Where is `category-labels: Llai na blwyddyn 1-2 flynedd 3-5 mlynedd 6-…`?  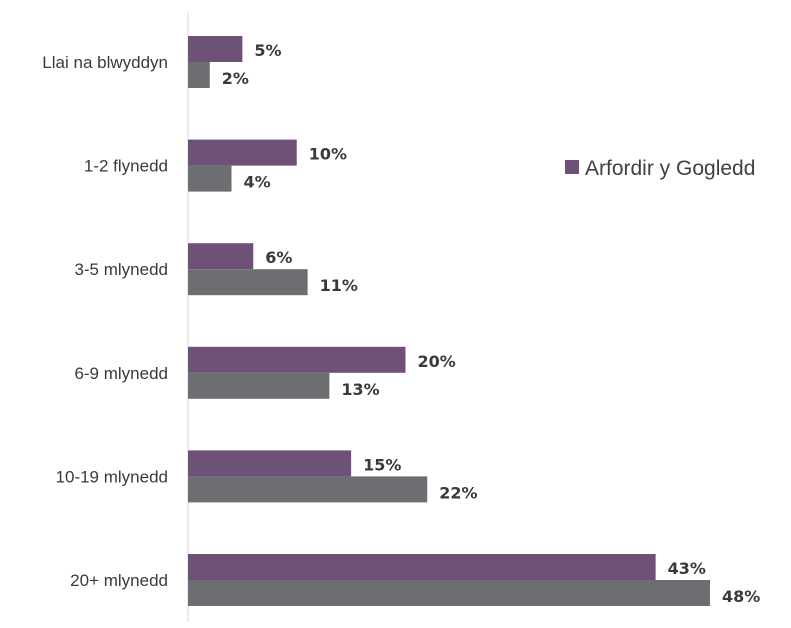
category-labels: Llai na blwyddyn 1-2 flynedd 3-5 mlynedd 6-… is located at coordinates (105, 321).